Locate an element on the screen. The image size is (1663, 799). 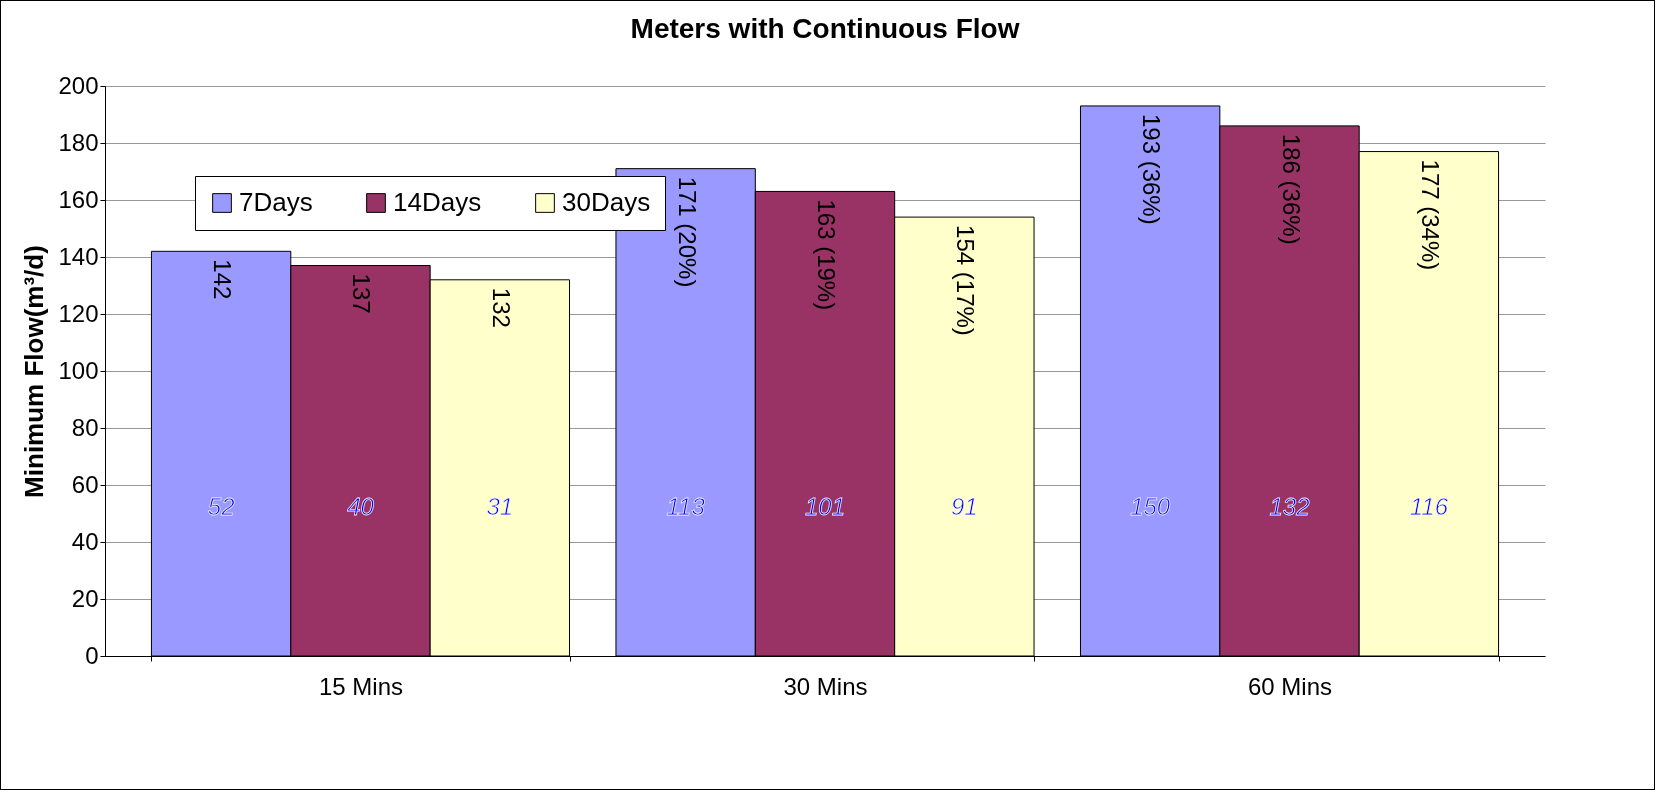
data-label: 154 (17%) is located at coordinates (966, 280).